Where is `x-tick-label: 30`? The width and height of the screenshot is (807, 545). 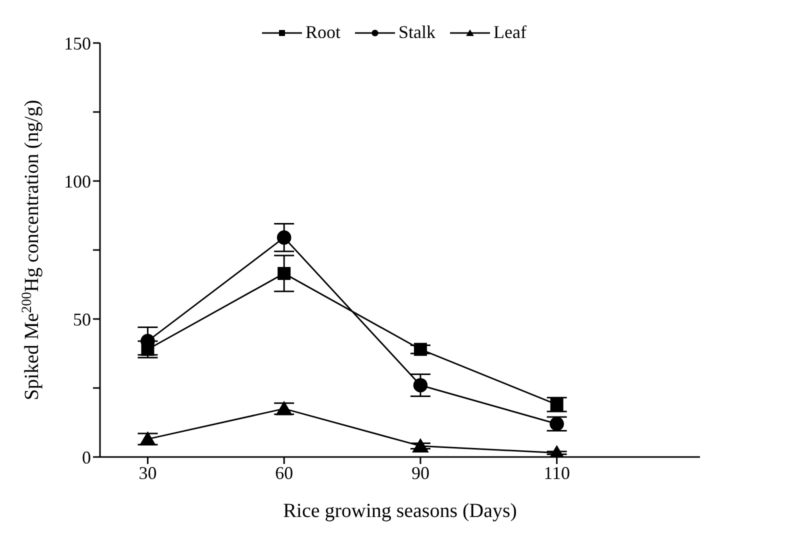 x-tick-label: 30 is located at coordinates (147, 472).